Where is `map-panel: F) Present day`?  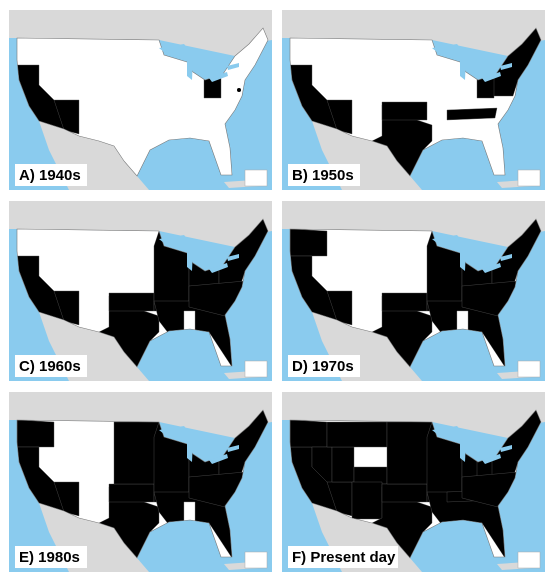
map-panel: F) Present day is located at coordinates (413, 482).